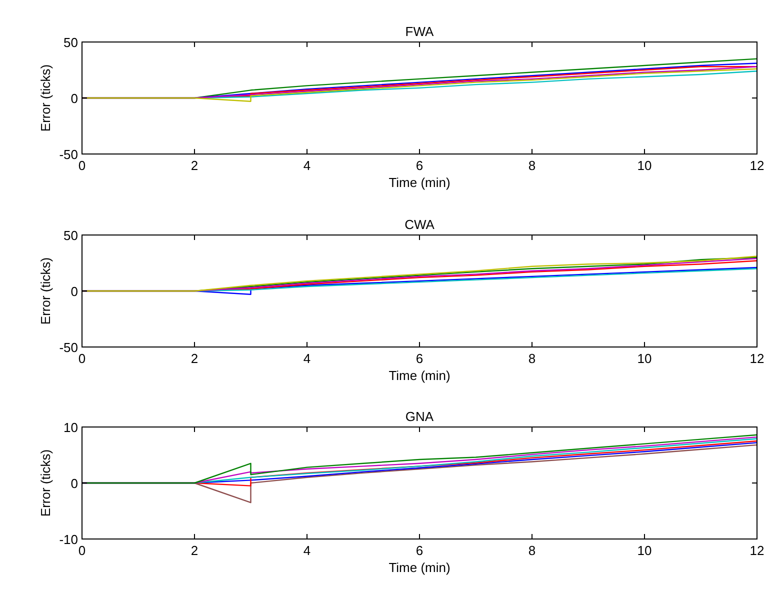 This screenshot has width=769, height=591. I want to click on chart-title: CWA, so click(419, 224).